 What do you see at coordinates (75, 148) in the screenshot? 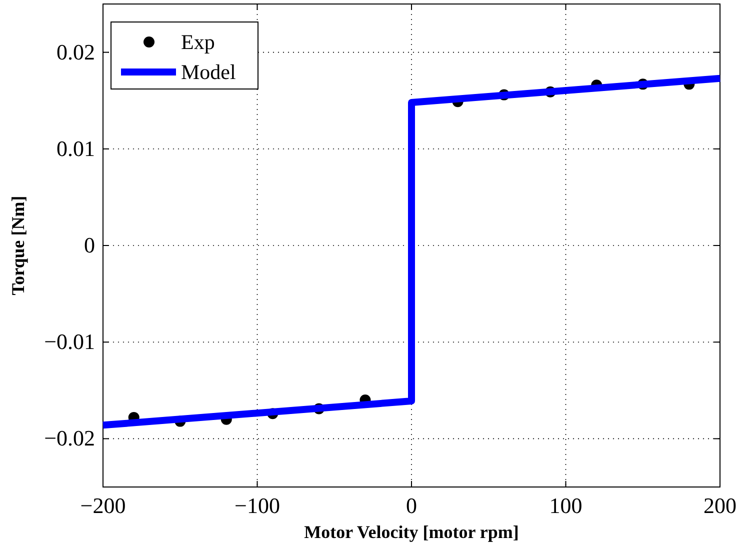
I see `y-tick-label: 0.01` at bounding box center [75, 148].